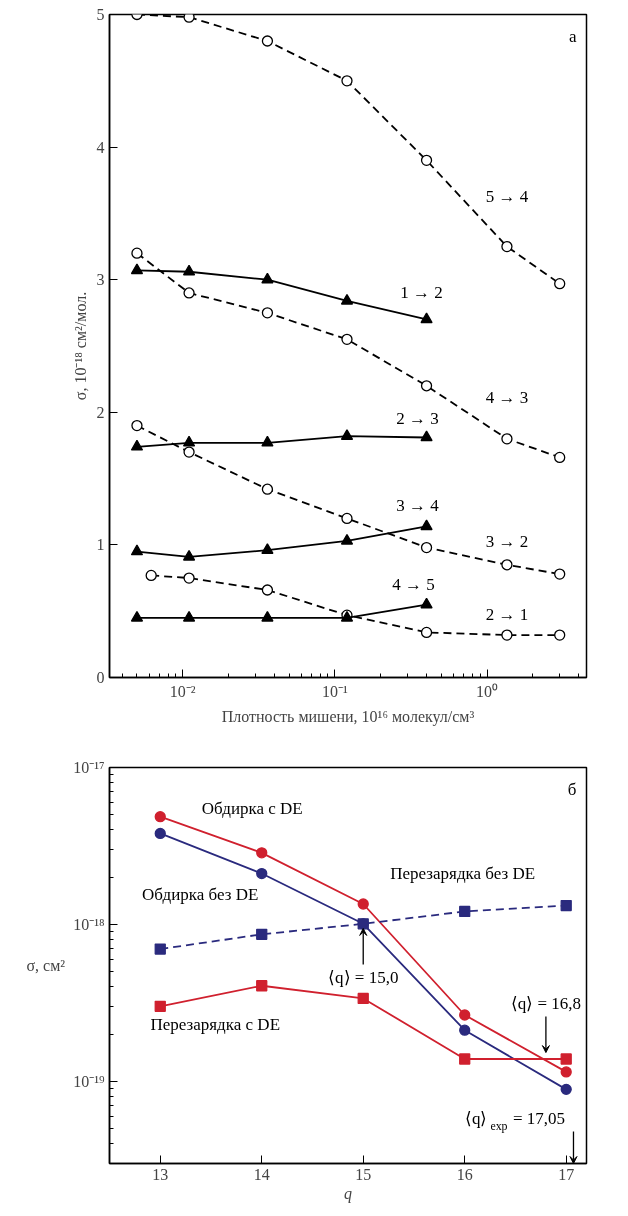 This screenshot has height=1216, width=628. Describe the element at coordinates (89, 767) in the screenshot. I see `y-tick-label: 10⁻¹⁷` at that location.